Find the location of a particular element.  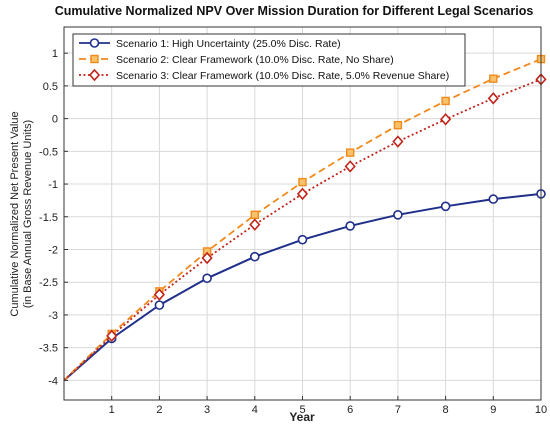

y-tick-label: -1.5 is located at coordinates (48, 218).